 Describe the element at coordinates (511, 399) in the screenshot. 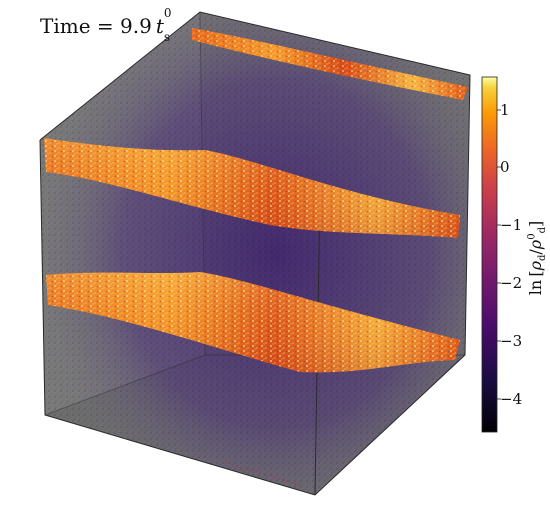

I see `colorbar-tick-label: −4` at that location.